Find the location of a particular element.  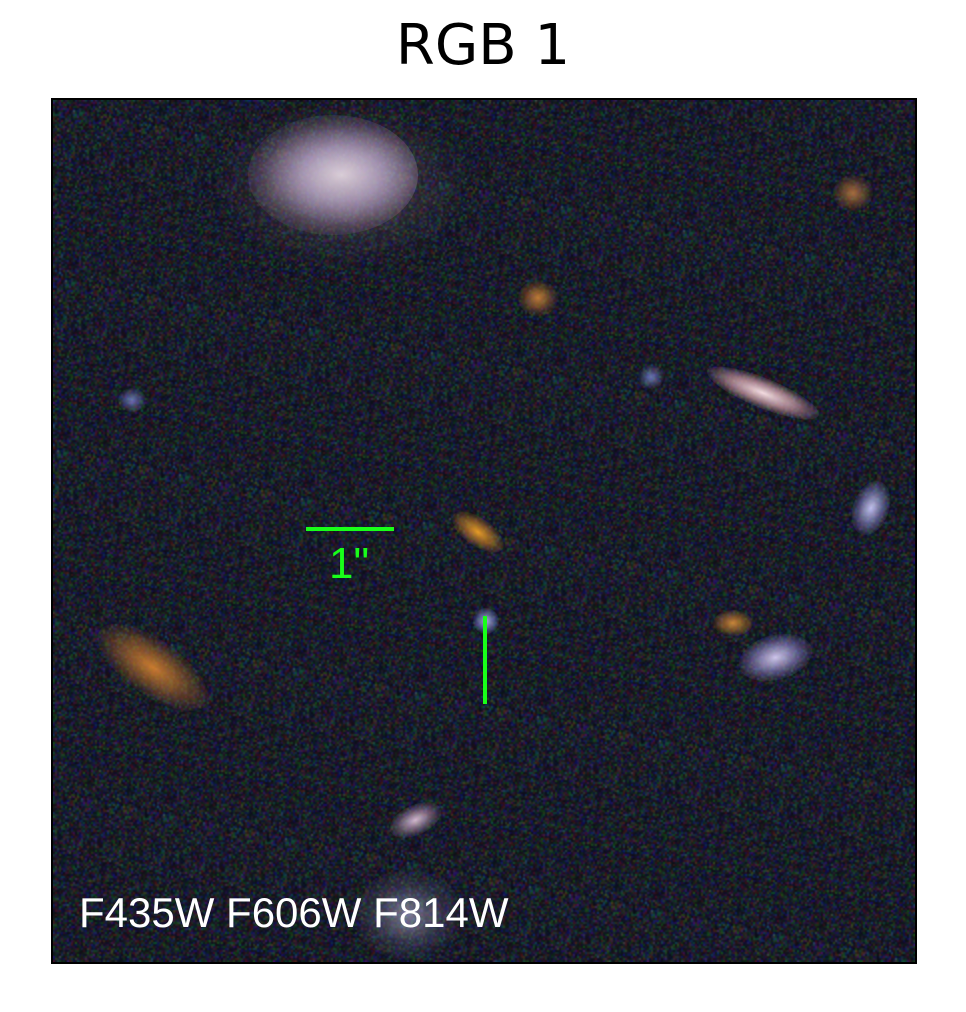

scale-bar is located at coordinates (350, 529).